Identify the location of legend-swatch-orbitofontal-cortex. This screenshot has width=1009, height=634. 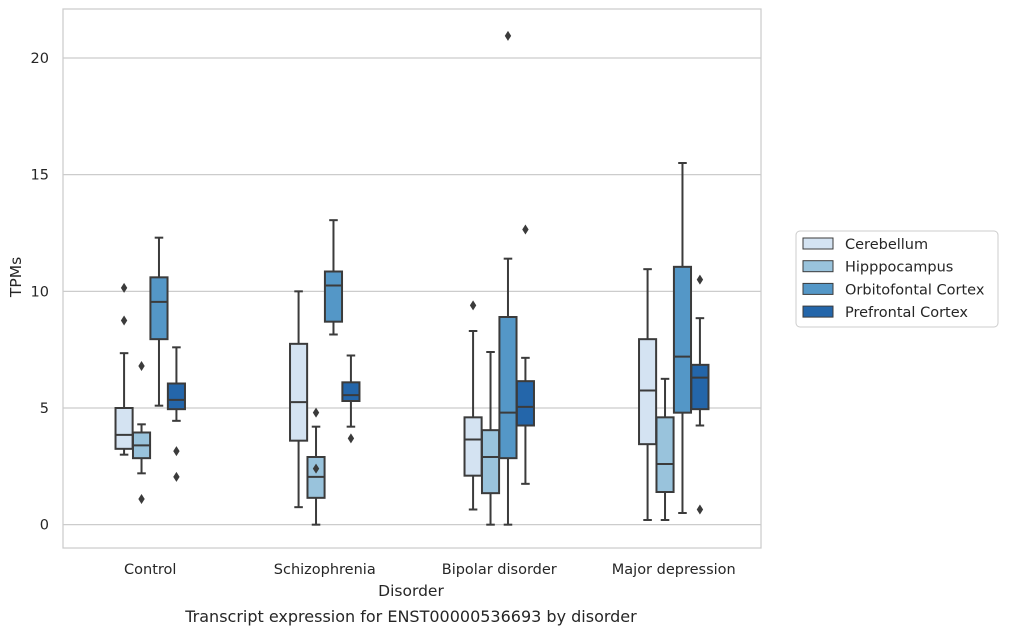
(818, 288).